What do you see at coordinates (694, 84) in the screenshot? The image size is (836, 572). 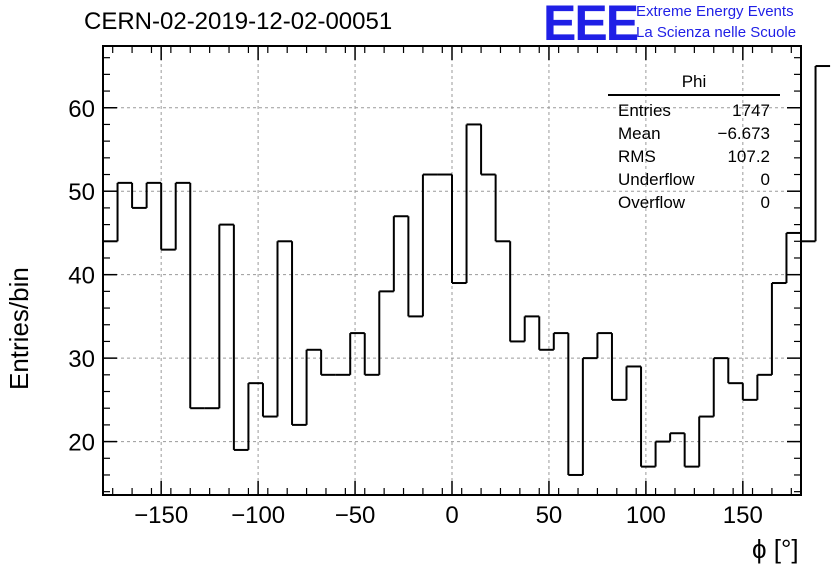 I see `stats-title: Phi` at bounding box center [694, 84].